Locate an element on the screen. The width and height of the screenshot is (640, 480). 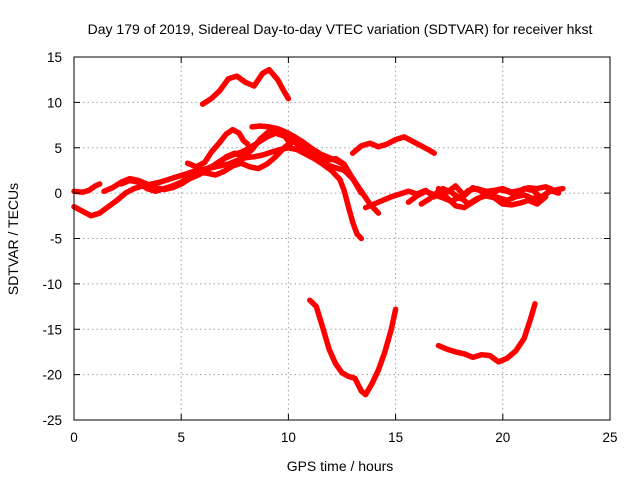
y-tick-label: -10 is located at coordinates (52, 284).